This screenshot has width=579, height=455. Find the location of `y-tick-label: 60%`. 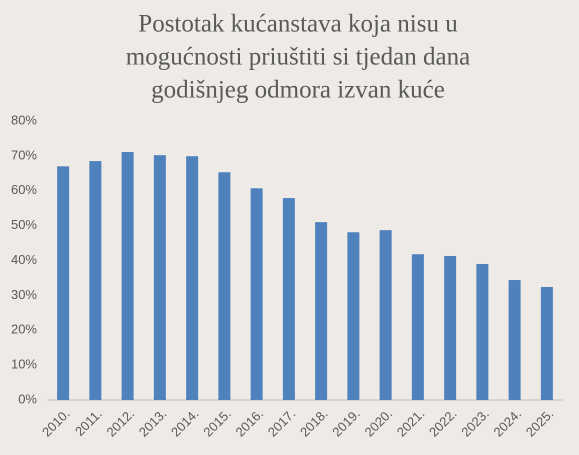

y-tick-label: 60% is located at coordinates (24, 189).